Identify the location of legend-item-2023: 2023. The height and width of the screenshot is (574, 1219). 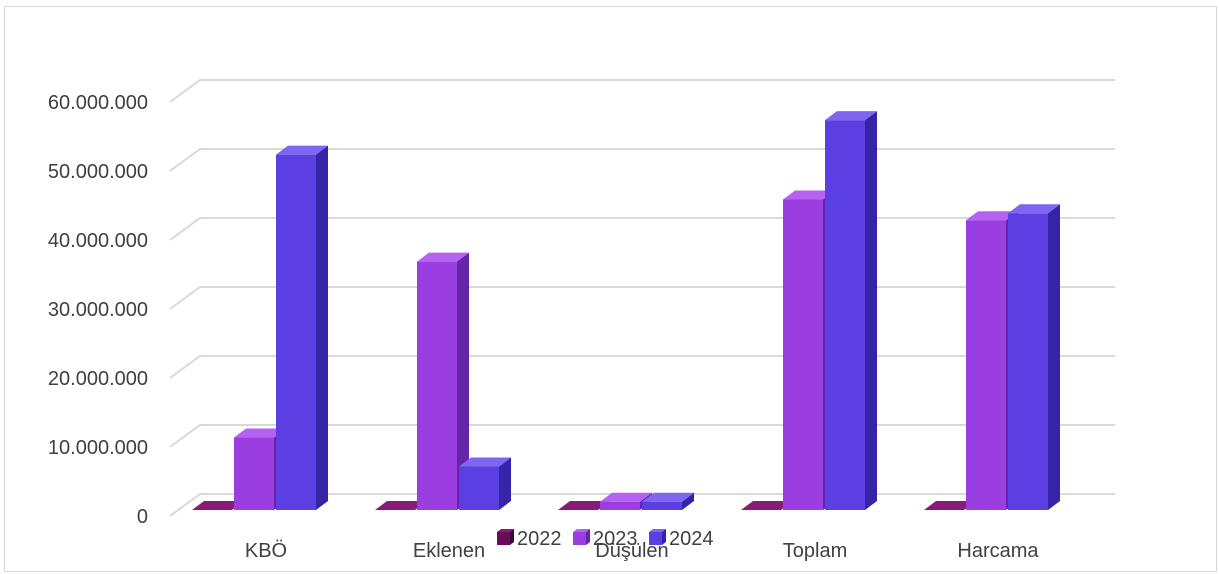
(605, 539).